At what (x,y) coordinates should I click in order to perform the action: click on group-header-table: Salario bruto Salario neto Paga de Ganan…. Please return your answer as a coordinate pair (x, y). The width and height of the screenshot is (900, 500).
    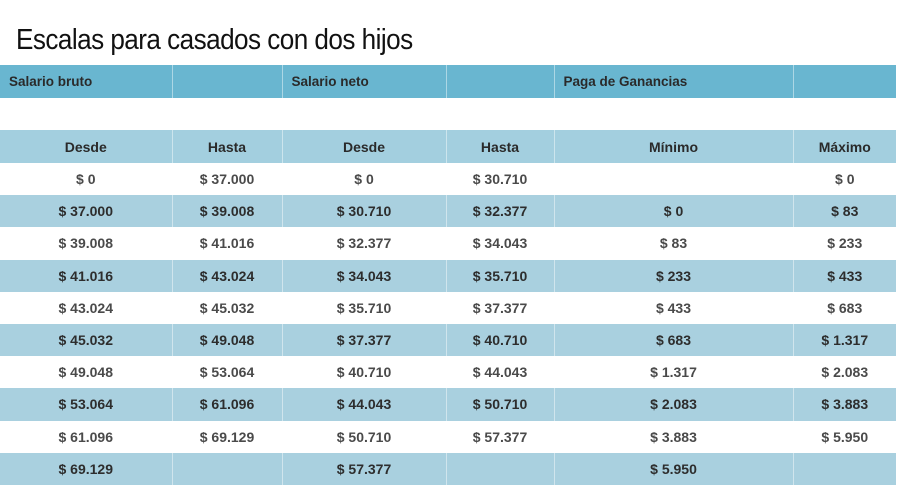
    Looking at the image, I should click on (448, 81).